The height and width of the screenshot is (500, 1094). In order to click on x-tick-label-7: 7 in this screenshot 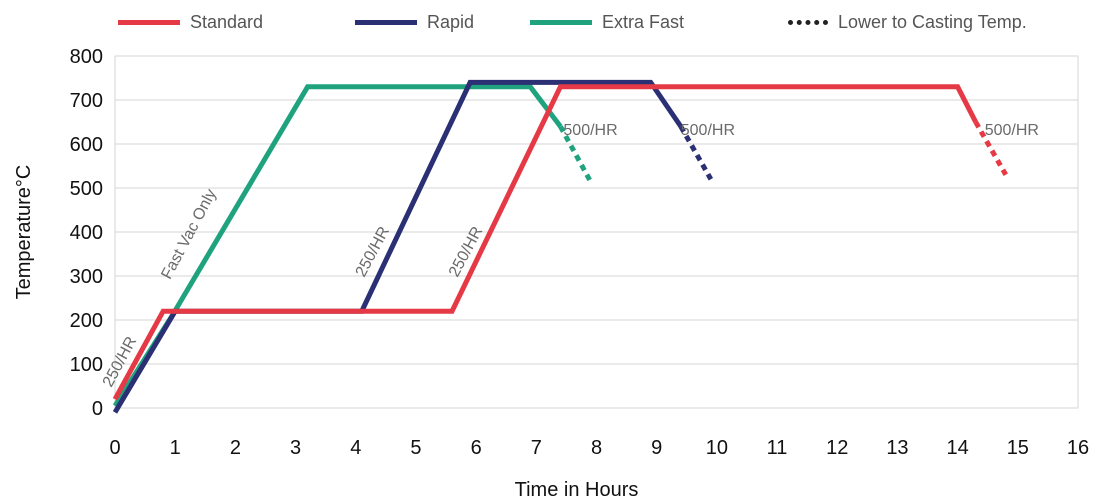, I will do `click(536, 448)`.